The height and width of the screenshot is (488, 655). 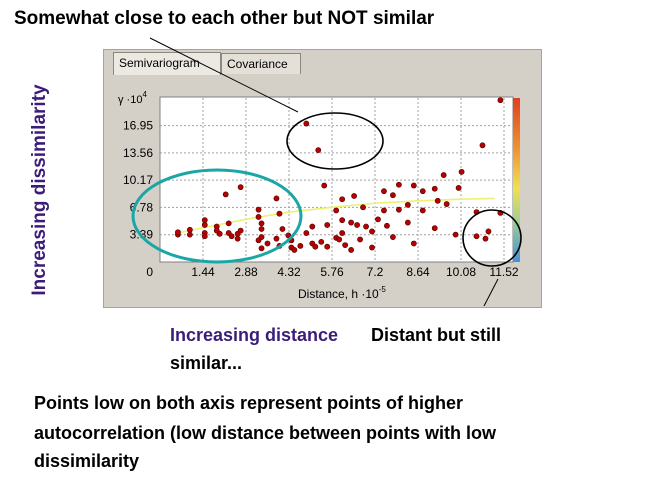 I want to click on x-tick-labels: 1.44 2.88 4.32 5.76 7.2 8.64 10.08 11.52, so click(x=355, y=272).